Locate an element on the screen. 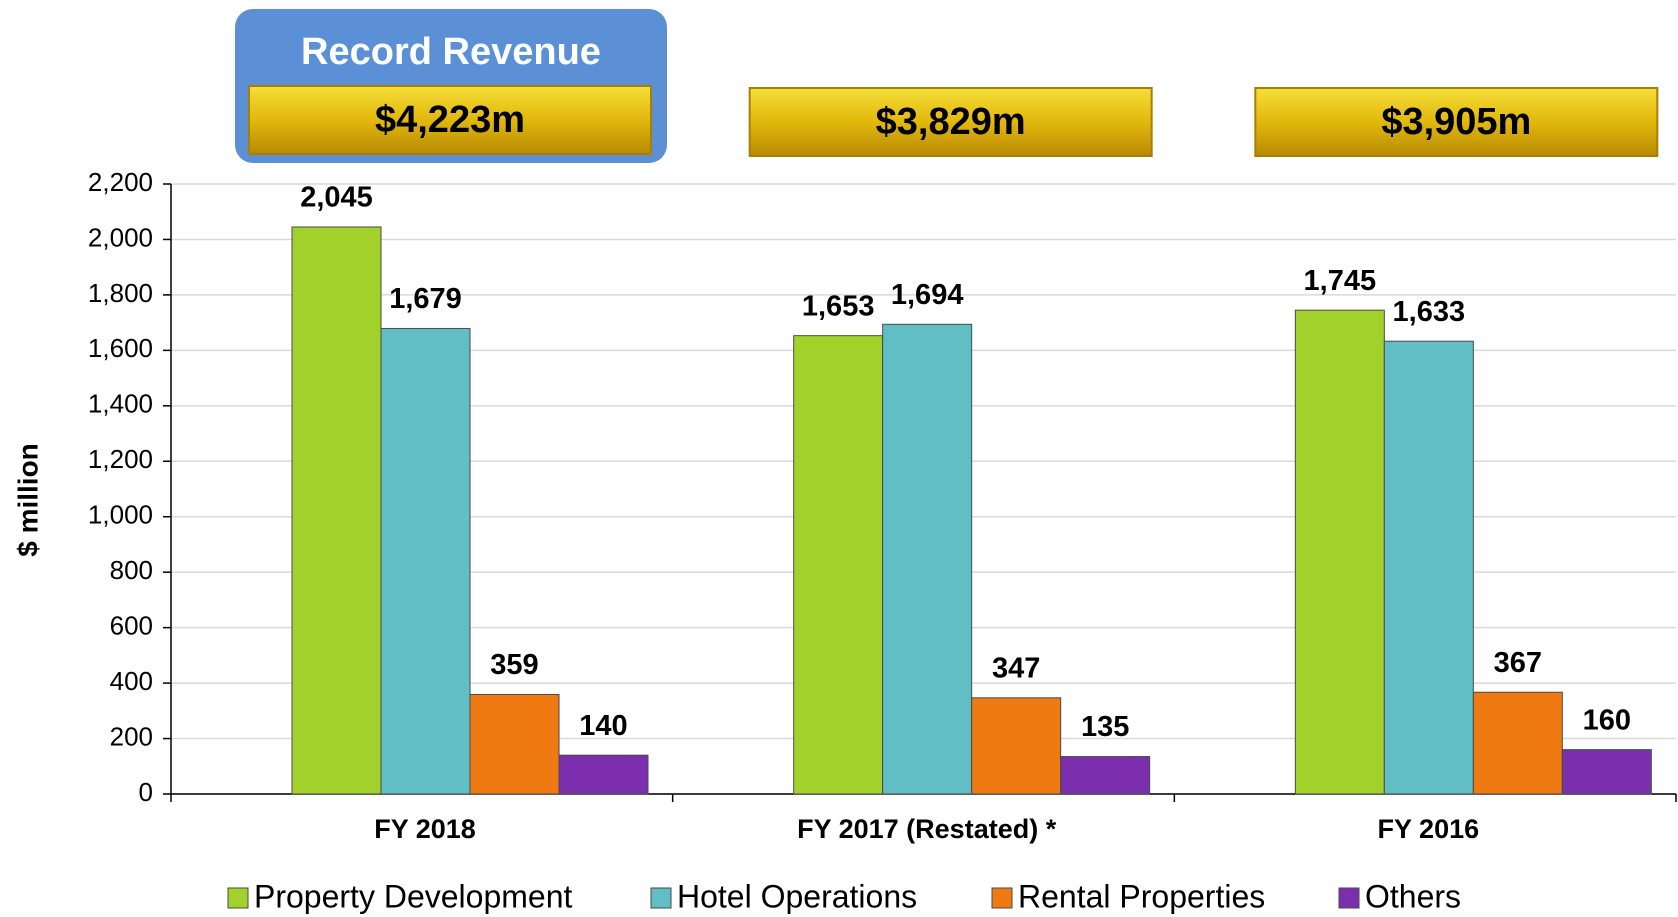  total-label: $4,223m is located at coordinates (450, 120).